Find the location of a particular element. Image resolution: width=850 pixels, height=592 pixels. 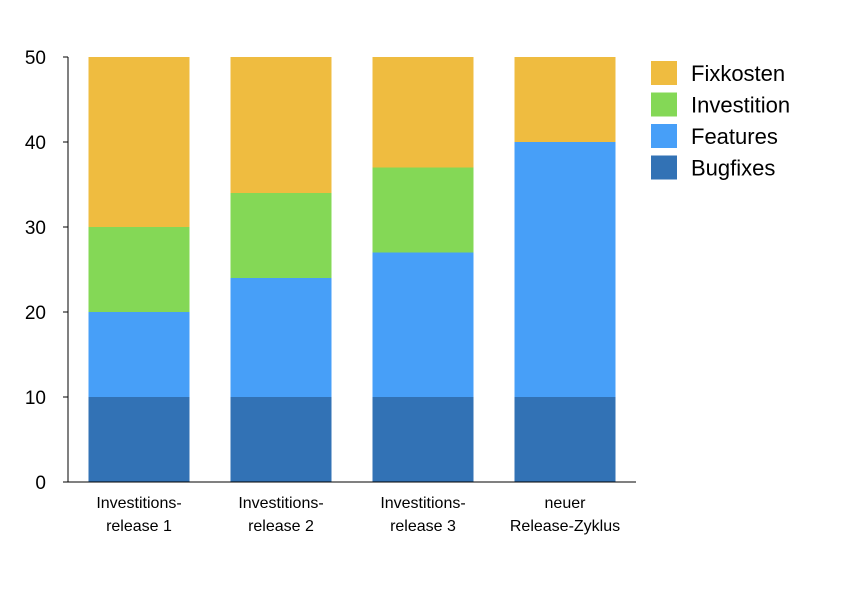

y-tick-label: 10 is located at coordinates (35, 398).